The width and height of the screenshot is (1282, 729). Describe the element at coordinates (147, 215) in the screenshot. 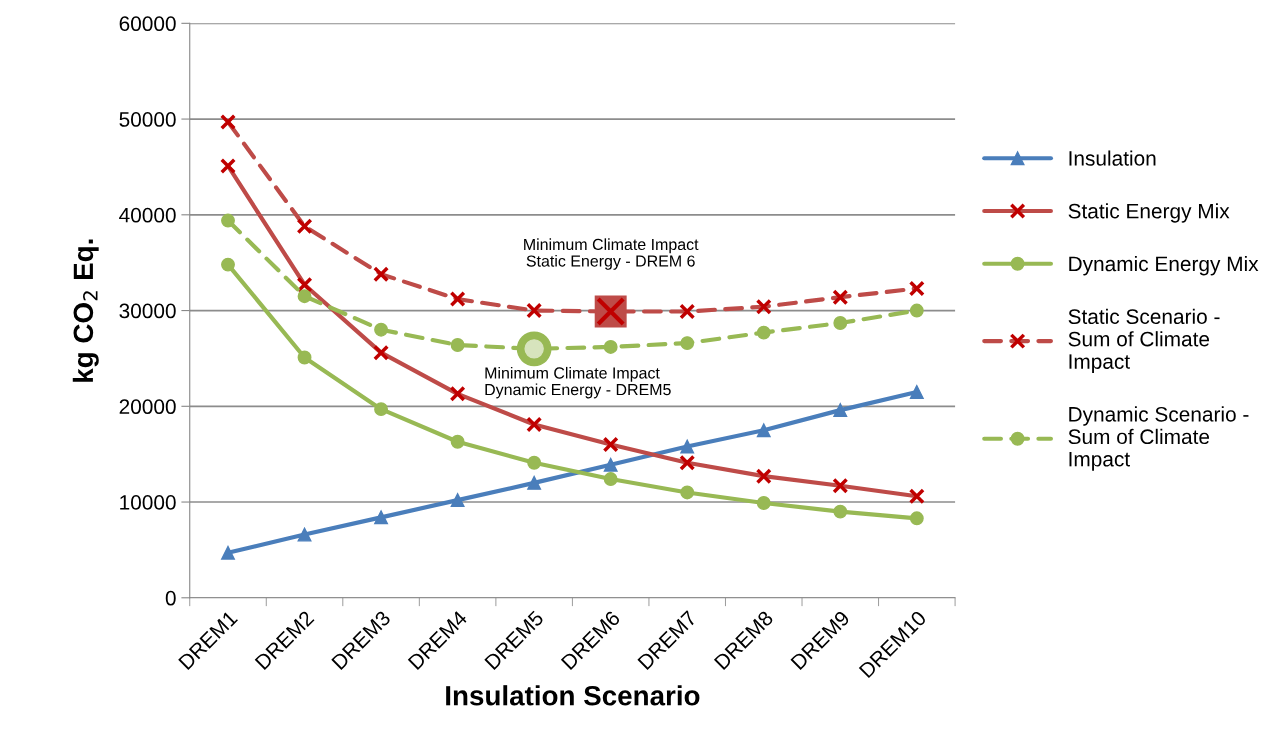

I see `y-tick-label: 40000` at that location.